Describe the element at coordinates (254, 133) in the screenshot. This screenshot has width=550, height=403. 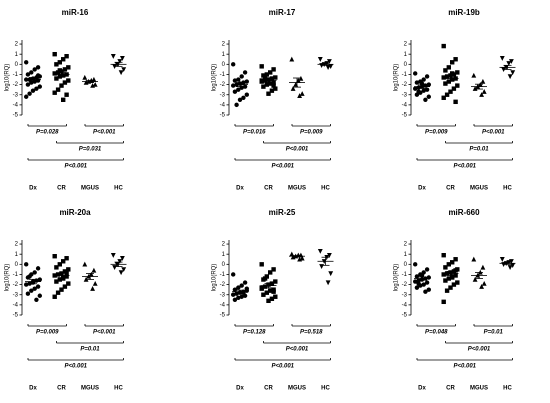
I see `p-value: P=0.016` at that location.